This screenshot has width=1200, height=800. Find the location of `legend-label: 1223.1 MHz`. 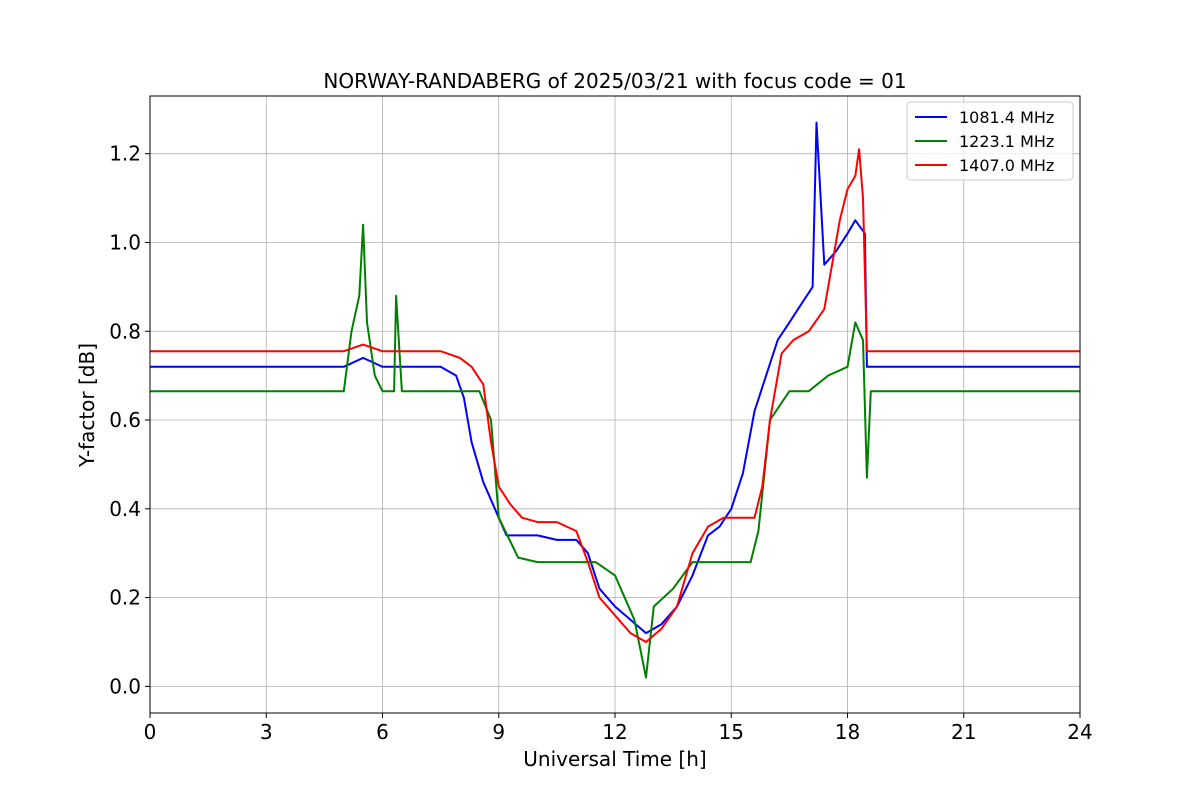

legend-label: 1223.1 MHz is located at coordinates (1006, 141).